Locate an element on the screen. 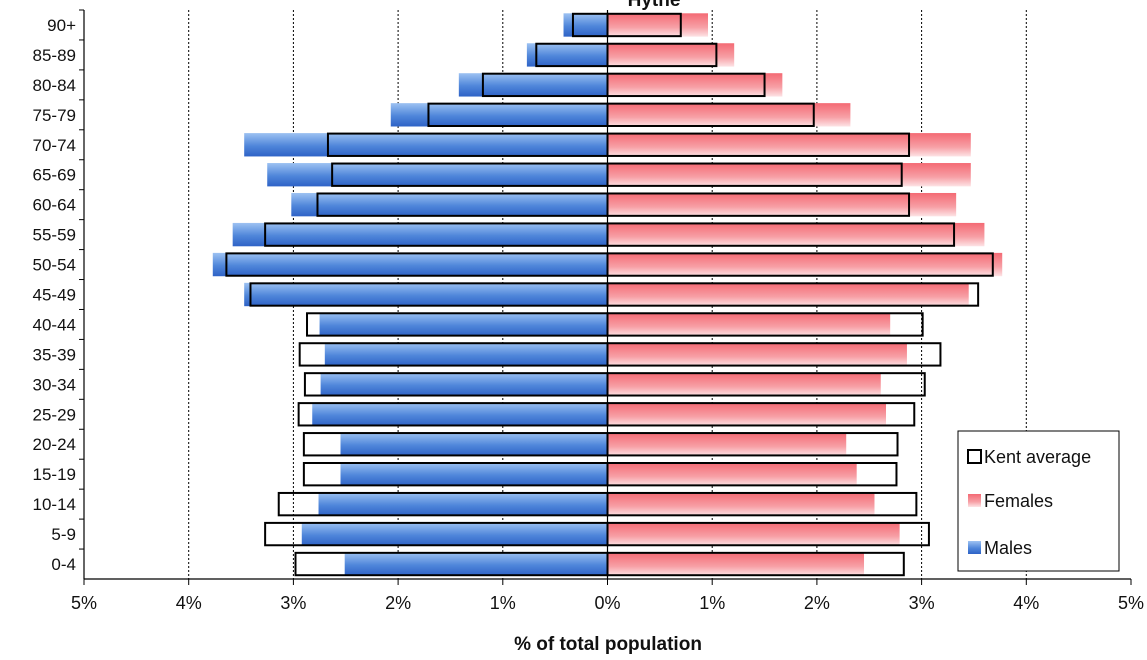  y-tick-label: 50-54 is located at coordinates (54, 265).